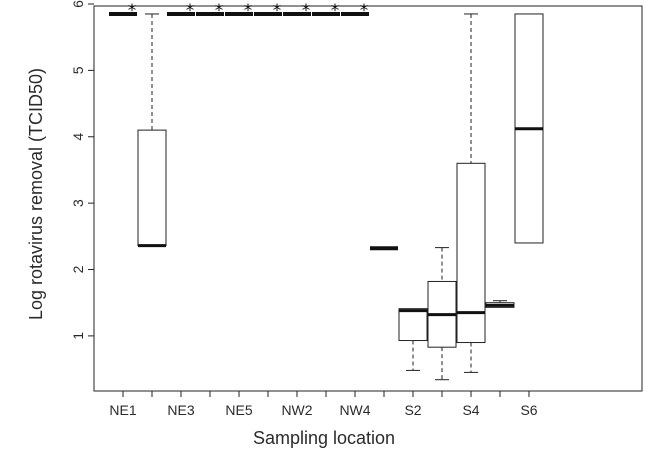 The height and width of the screenshot is (451, 646). What do you see at coordinates (442, 314) in the screenshot?
I see `box-s3` at bounding box center [442, 314].